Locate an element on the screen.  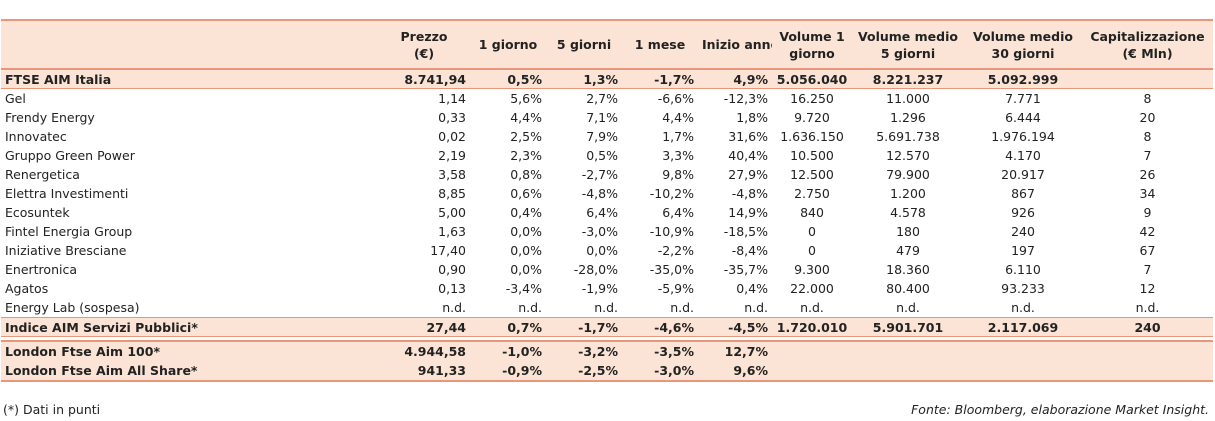
table-cell: 1.296 is located at coordinates (908, 117).